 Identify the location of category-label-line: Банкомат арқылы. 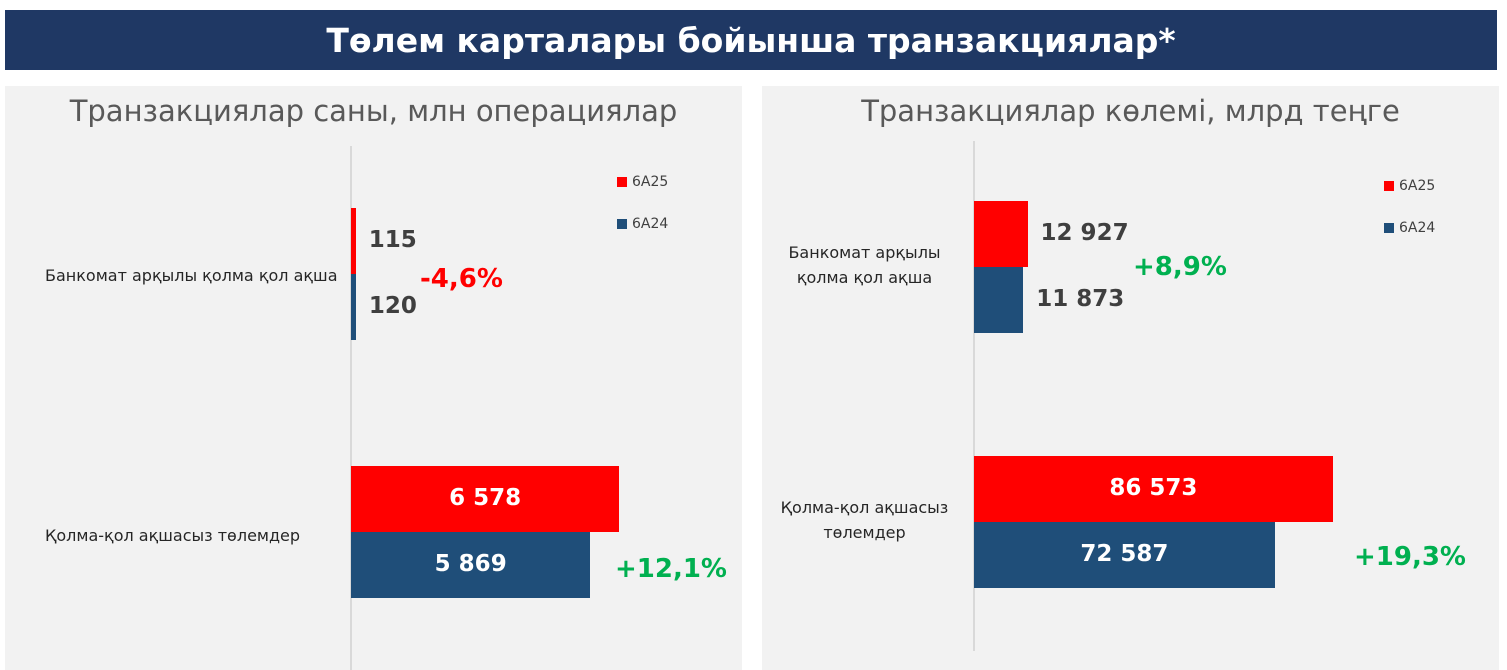
(864, 252).